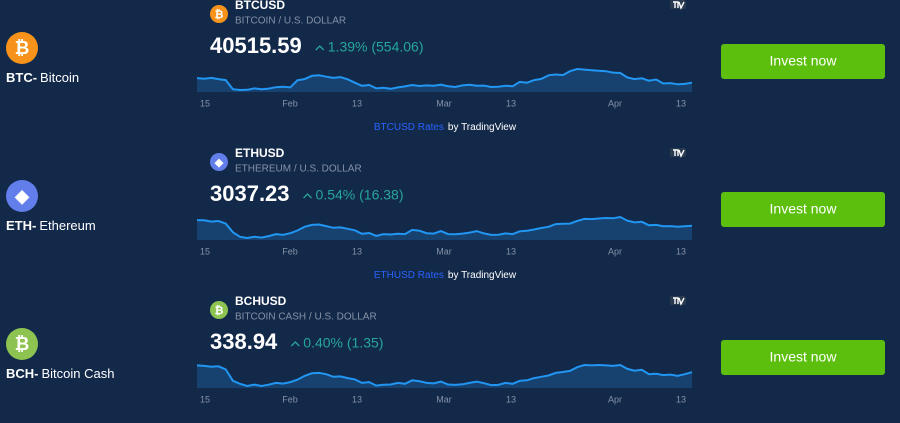 This screenshot has width=900, height=423. Describe the element at coordinates (78, 373) in the screenshot. I see `coin-name: Bitcoin Cash` at that location.